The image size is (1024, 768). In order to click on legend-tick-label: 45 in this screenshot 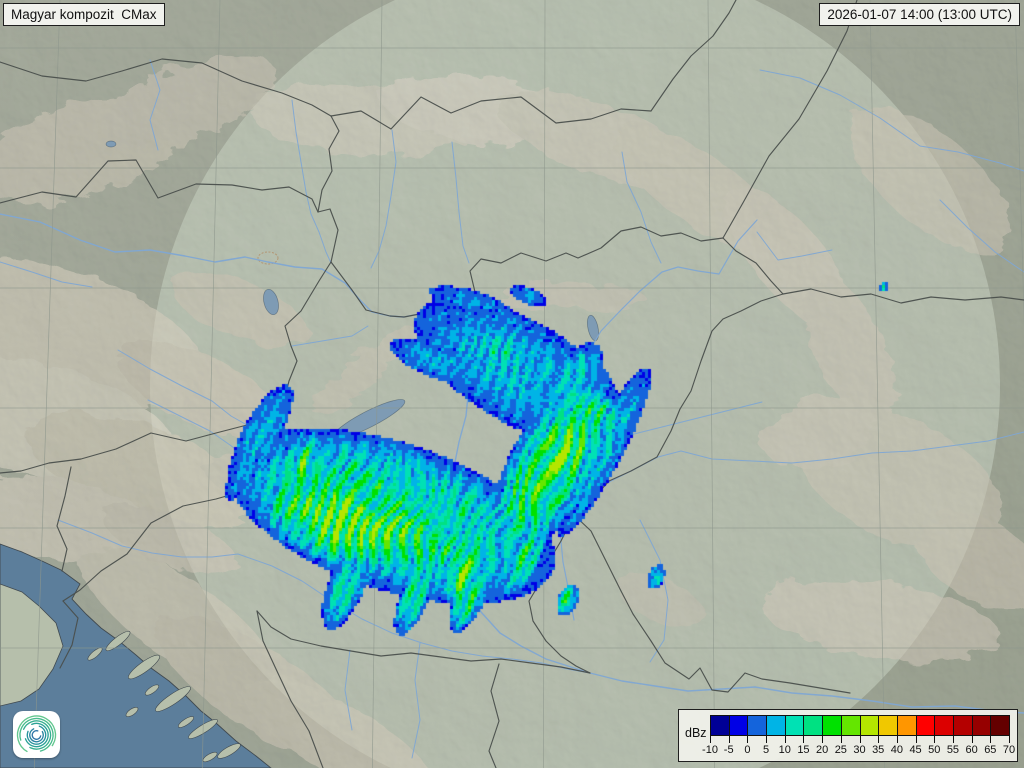, I will do `click(915, 750)`.